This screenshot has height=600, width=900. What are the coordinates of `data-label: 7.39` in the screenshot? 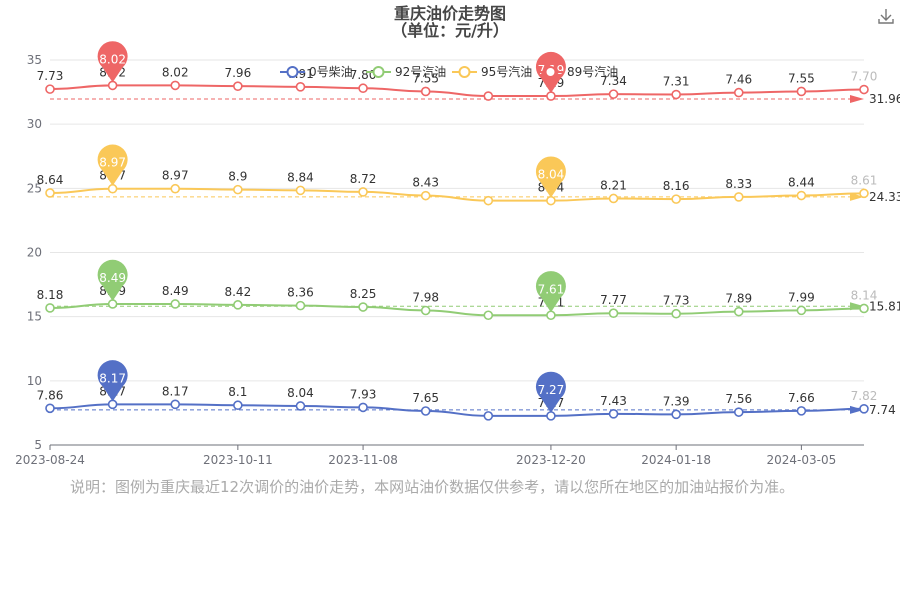 It's located at (676, 401).